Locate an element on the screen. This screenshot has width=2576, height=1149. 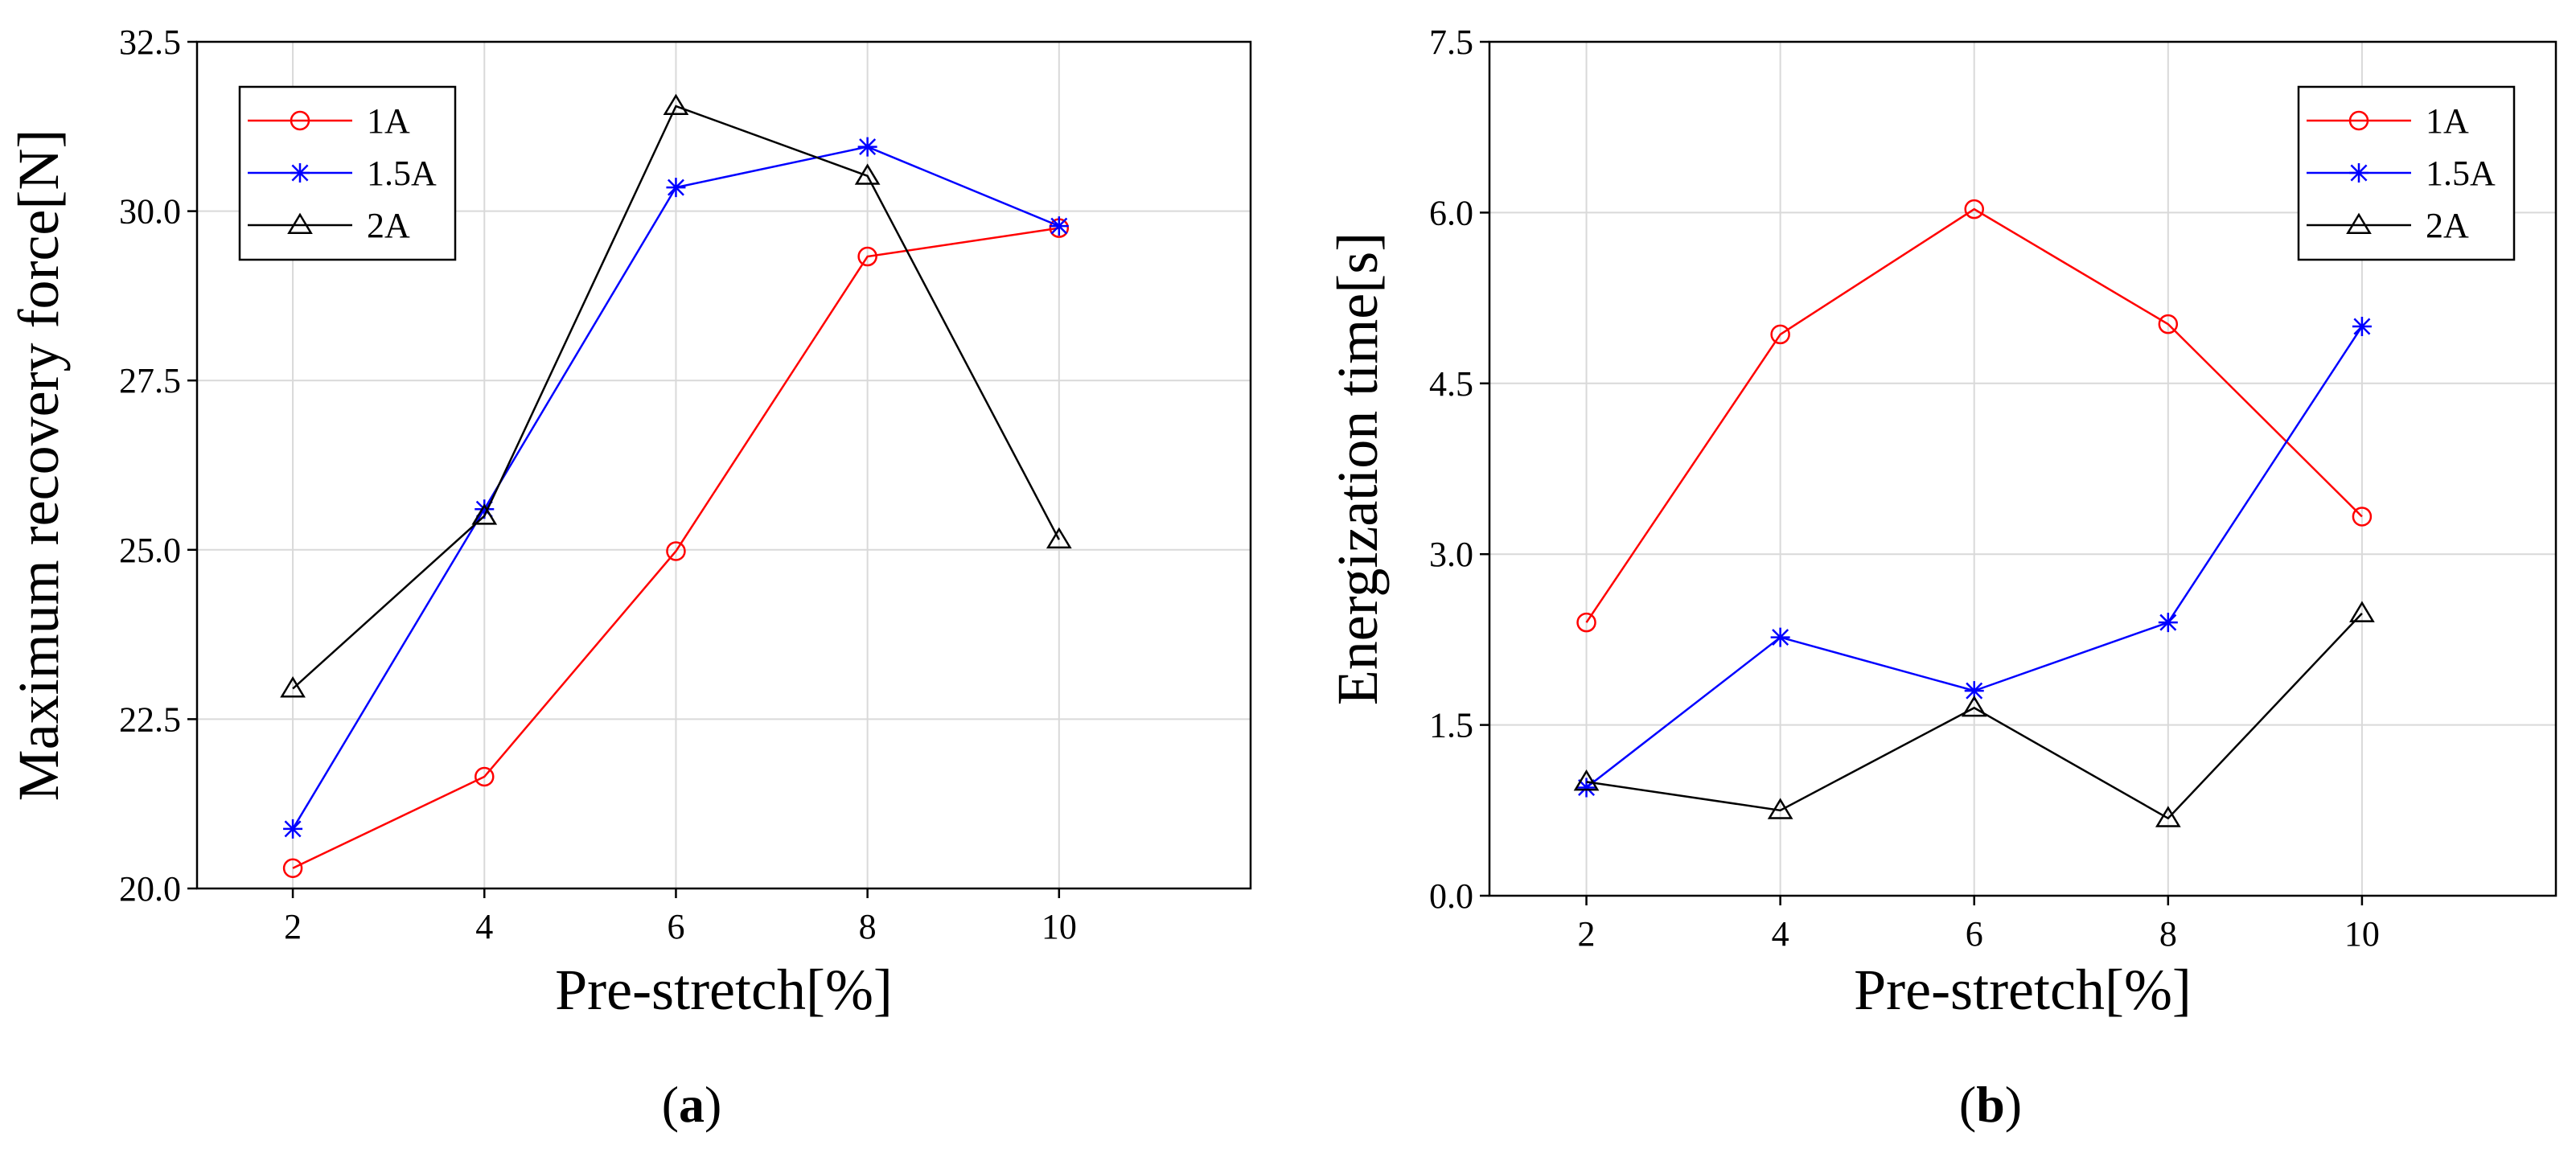
panel-label: (a) is located at coordinates (692, 1104).